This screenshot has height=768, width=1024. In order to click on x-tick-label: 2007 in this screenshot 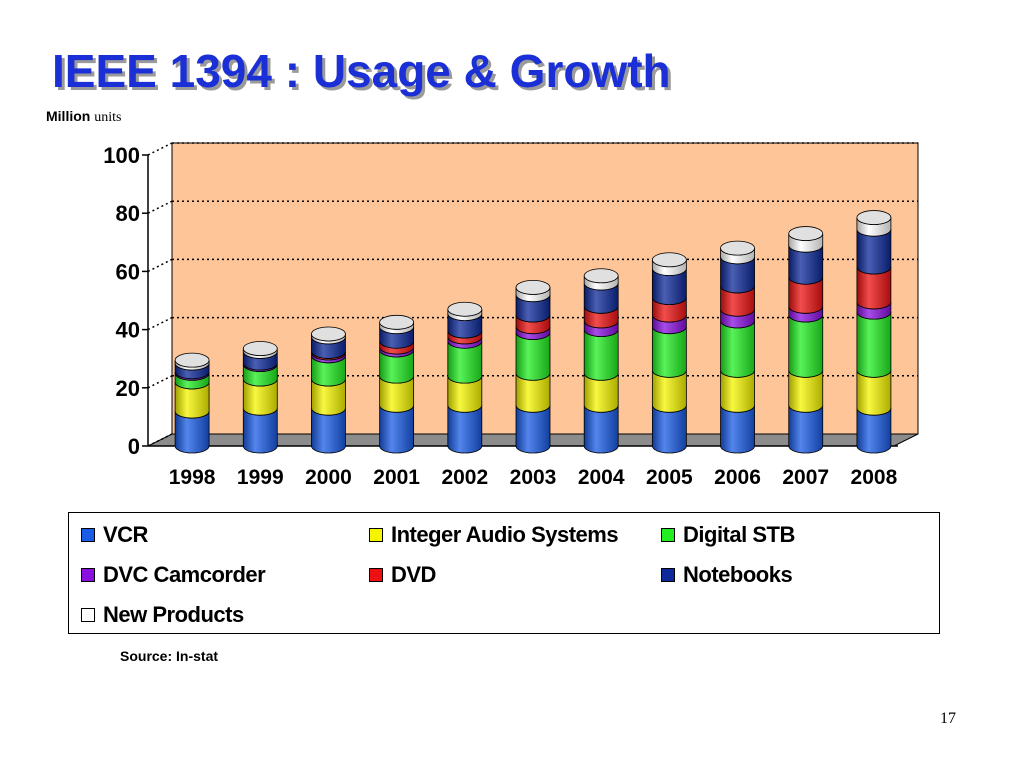, I will do `click(805, 477)`.